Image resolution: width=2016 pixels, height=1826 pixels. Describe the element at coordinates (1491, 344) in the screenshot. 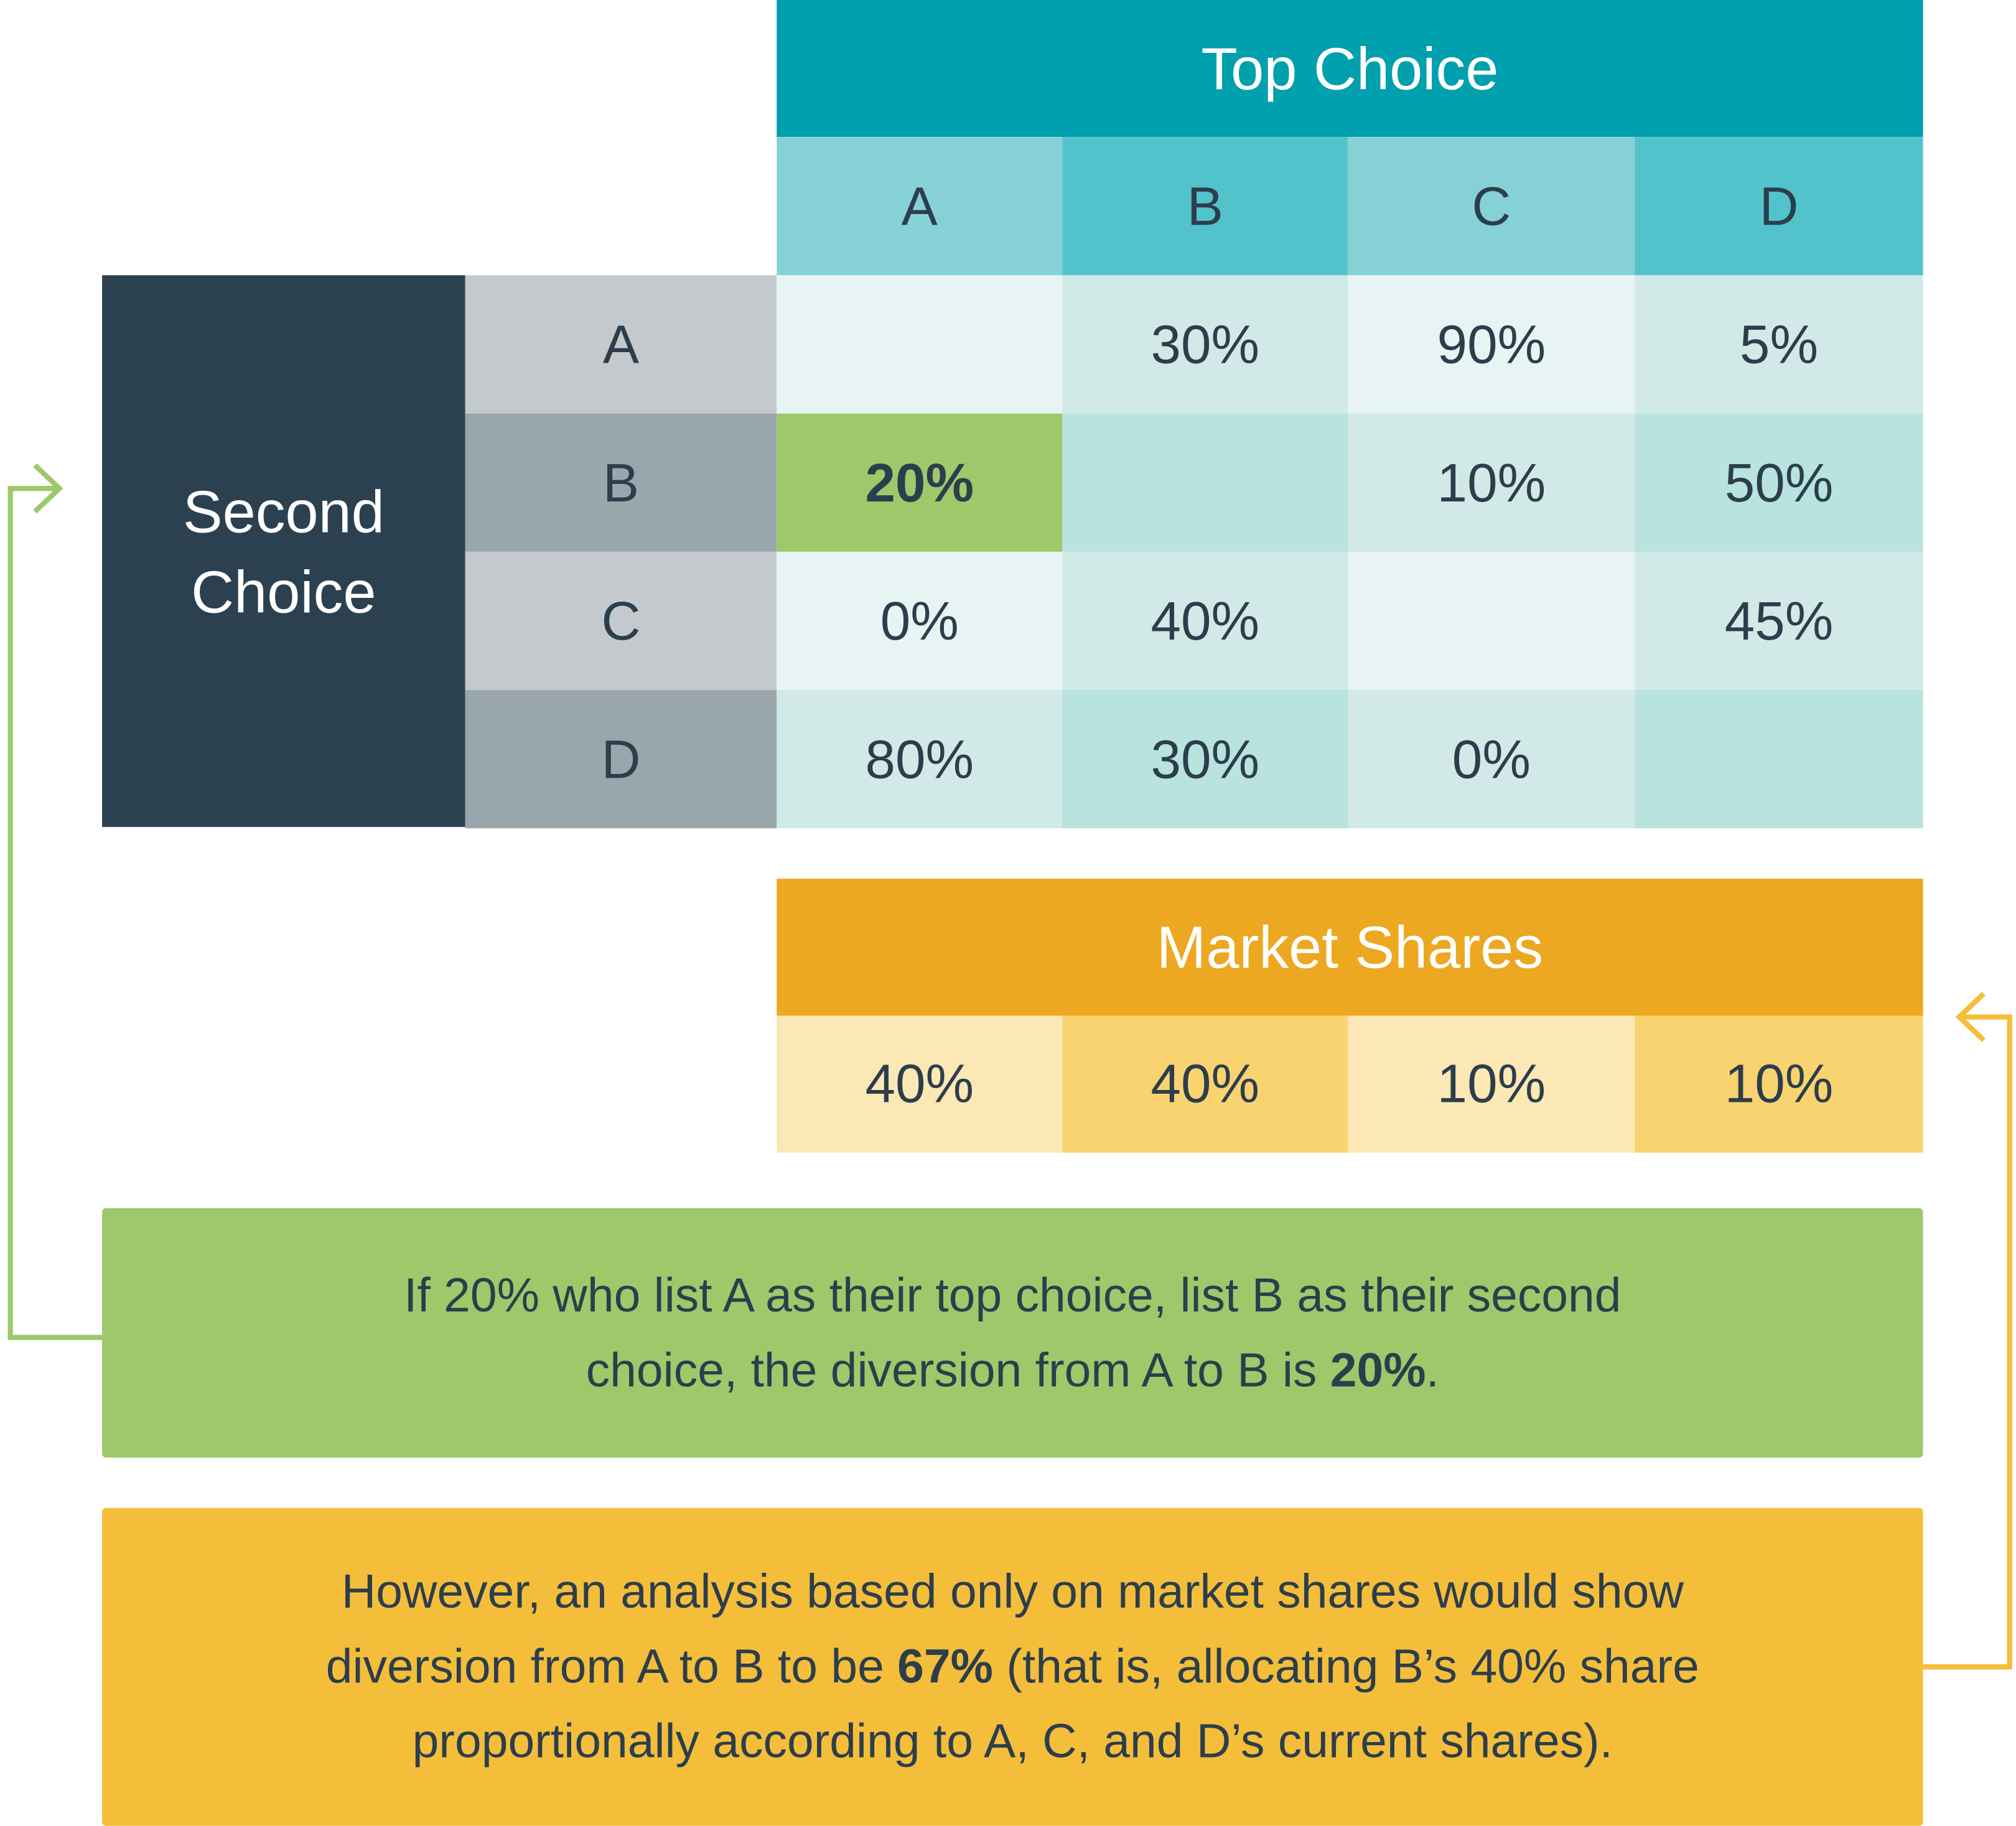

I see `matrix-cell: 90%` at that location.